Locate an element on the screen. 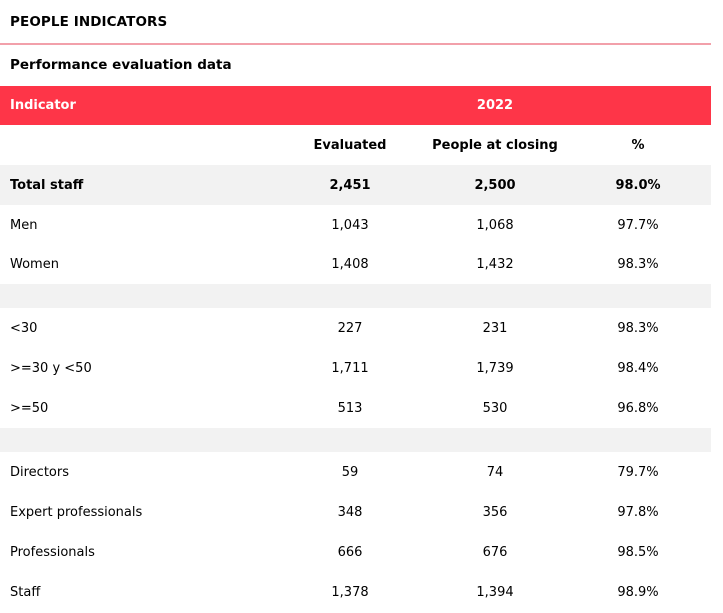 This screenshot has height=613, width=723. row-label: >=50 is located at coordinates (29, 408).